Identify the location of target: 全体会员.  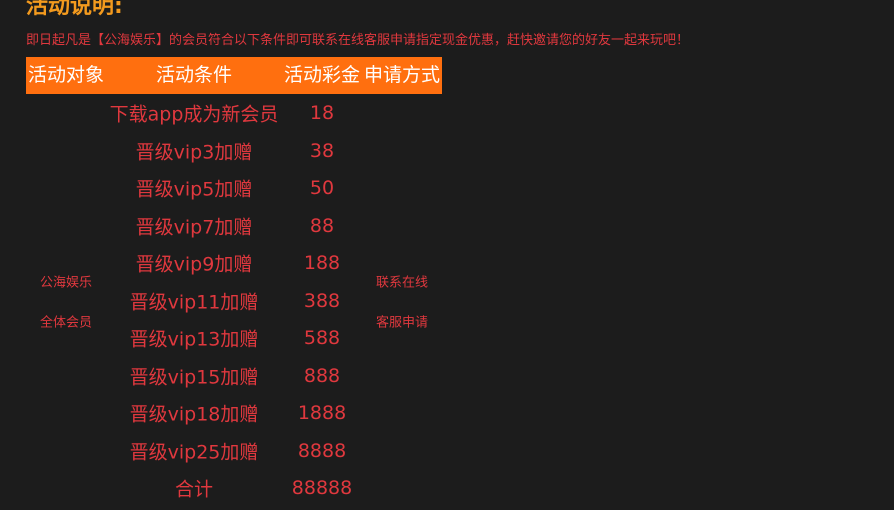
(66, 323).